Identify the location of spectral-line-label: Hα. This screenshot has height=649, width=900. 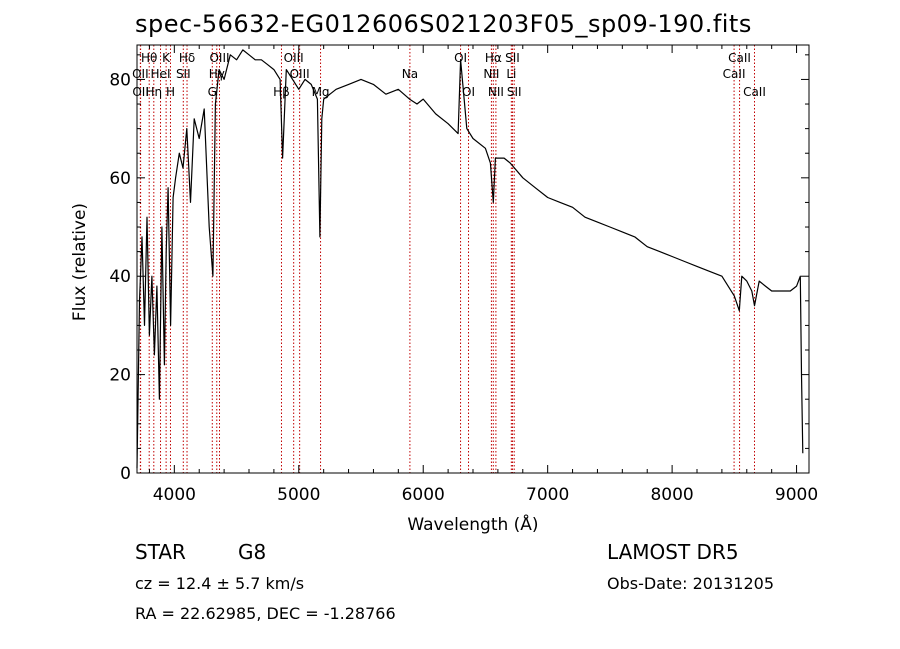
(493, 58).